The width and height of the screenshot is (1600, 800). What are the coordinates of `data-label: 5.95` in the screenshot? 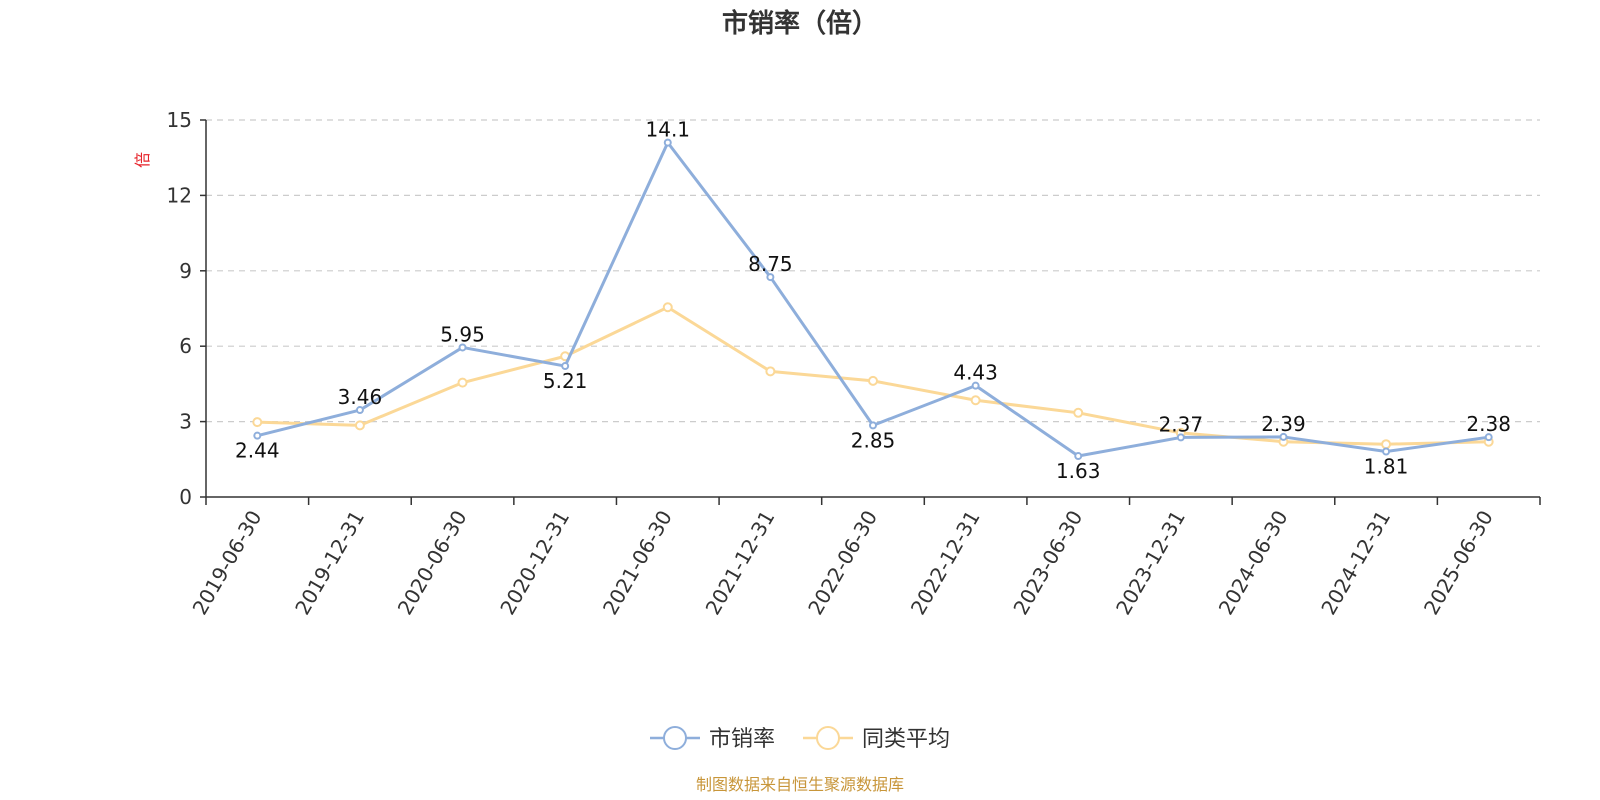 It's located at (462, 334).